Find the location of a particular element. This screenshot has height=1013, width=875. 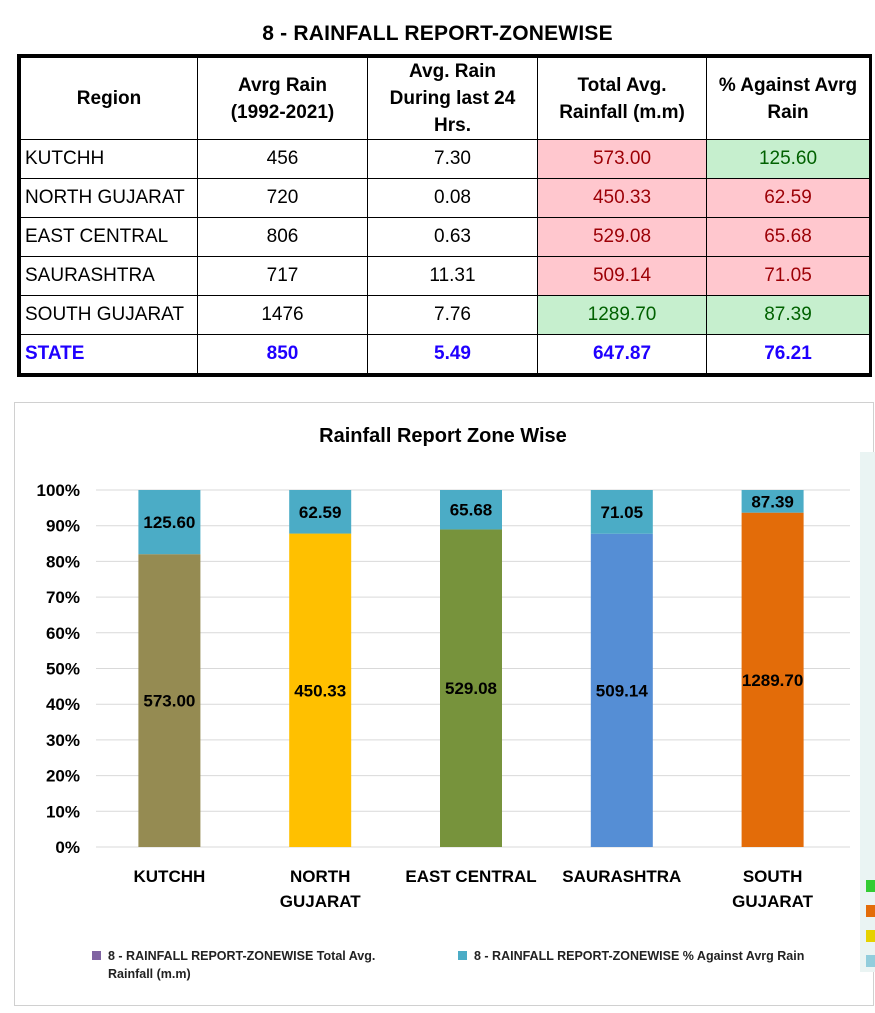

data-label-pct: 62.59 is located at coordinates (320, 512).